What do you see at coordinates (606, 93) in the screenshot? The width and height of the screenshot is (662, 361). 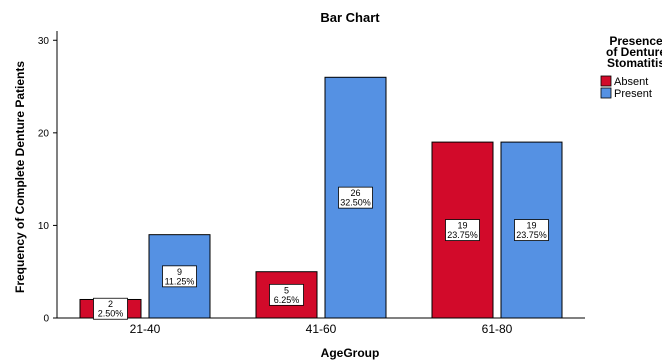 I see `legend-swatch-present` at bounding box center [606, 93].